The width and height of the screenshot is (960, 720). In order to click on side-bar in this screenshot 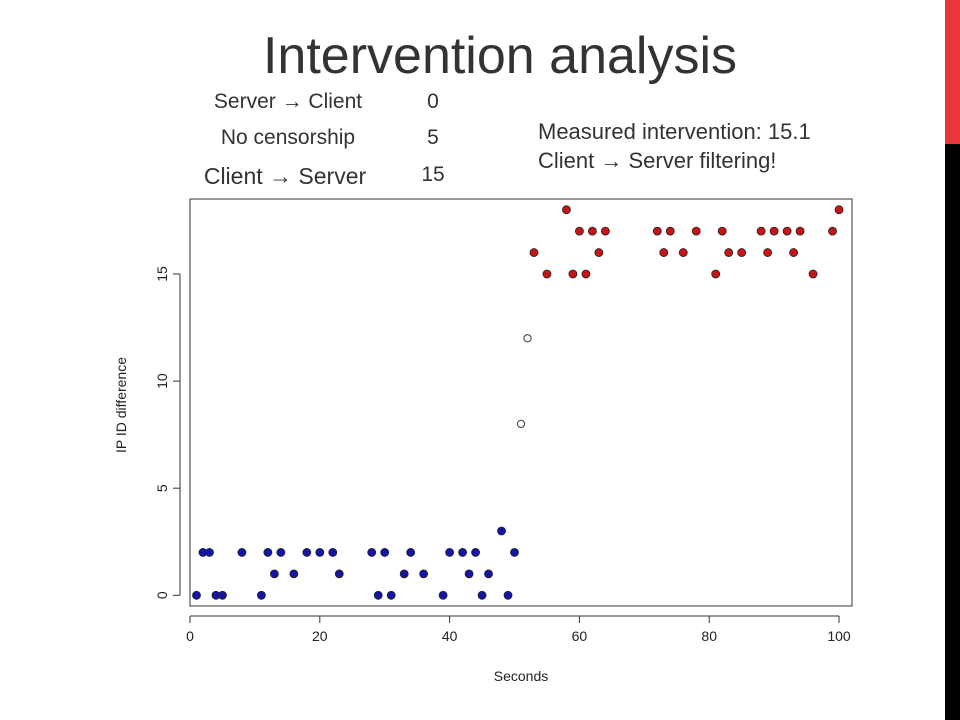, I will do `click(952, 432)`.